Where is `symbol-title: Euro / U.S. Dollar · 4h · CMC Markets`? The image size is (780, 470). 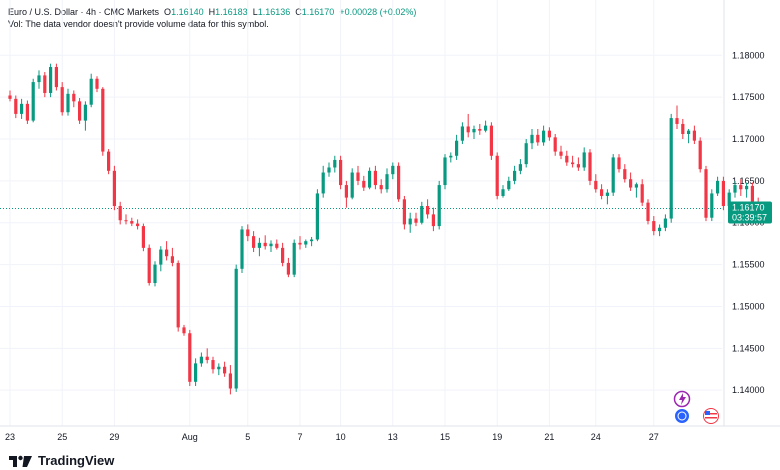
symbol-title: Euro / U.S. Dollar · 4h · CMC Markets is located at coordinates (84, 12).